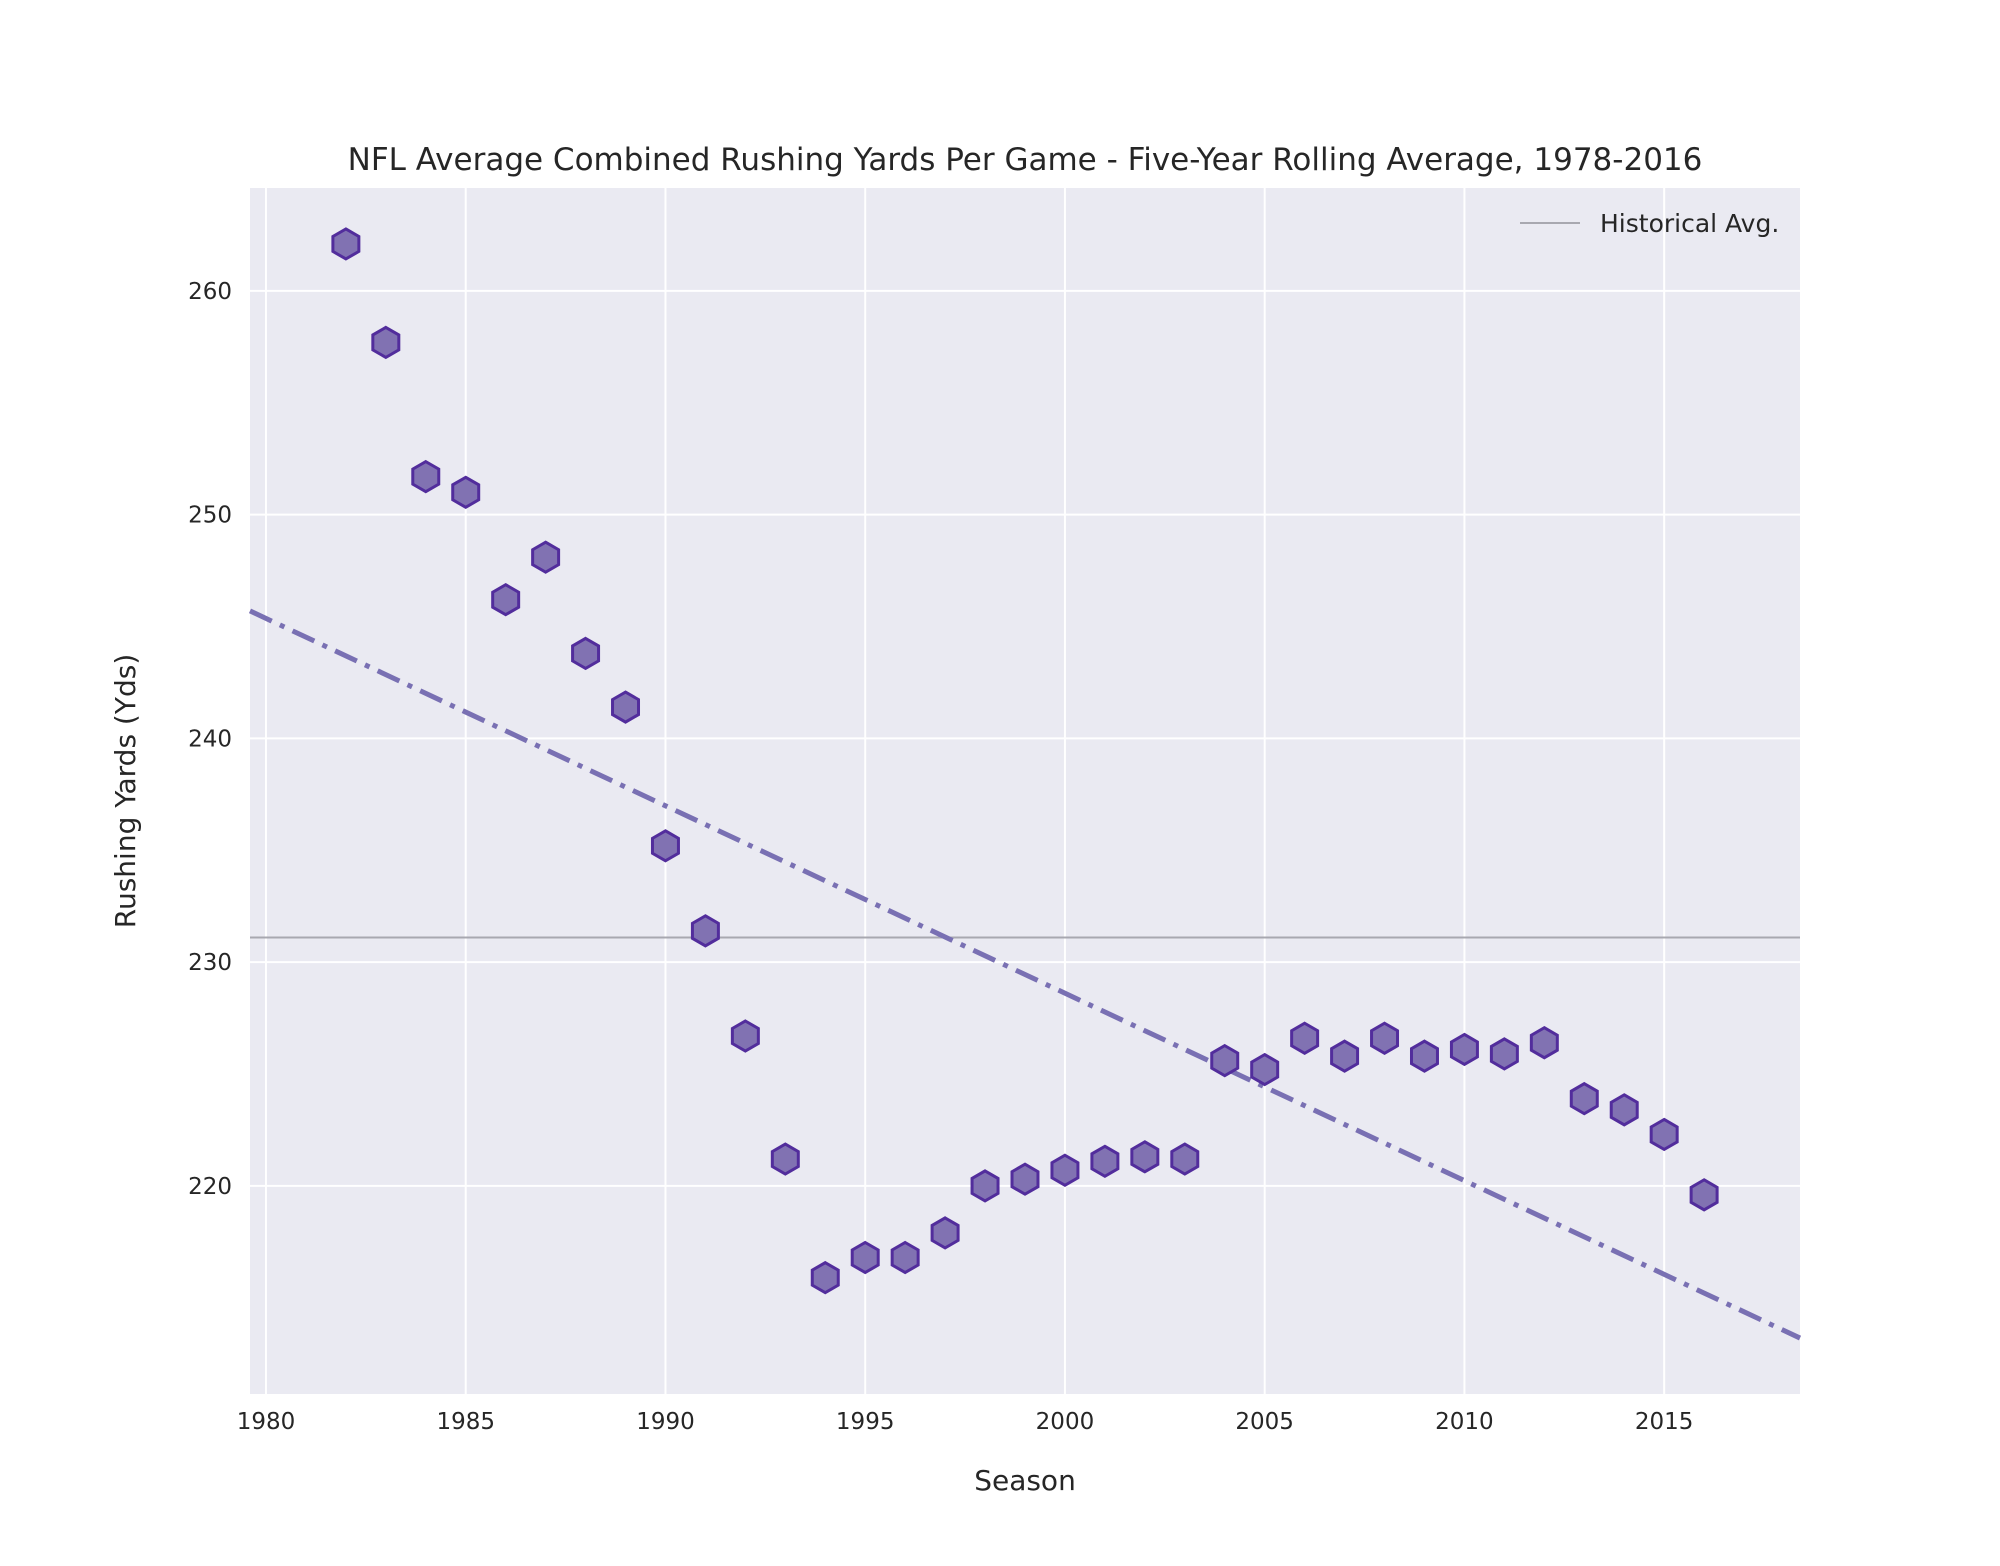 The image size is (2000, 1566). Describe the element at coordinates (1689, 223) in the screenshot. I see `legend-label-historical-avg: Historical Avg.` at that location.